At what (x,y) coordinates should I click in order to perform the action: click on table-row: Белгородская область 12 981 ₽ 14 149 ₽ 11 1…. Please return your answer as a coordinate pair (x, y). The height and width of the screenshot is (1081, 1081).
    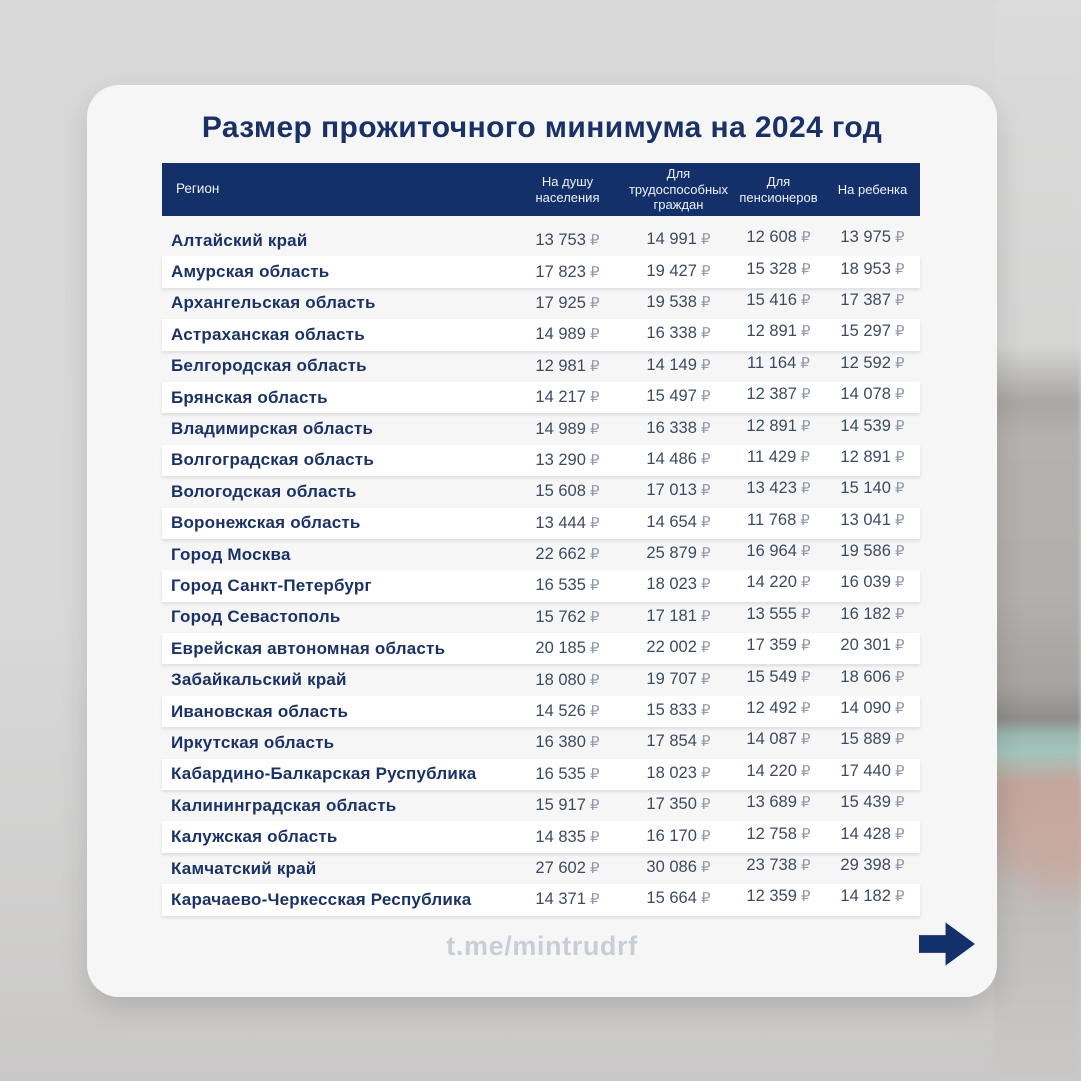
    Looking at the image, I should click on (541, 366).